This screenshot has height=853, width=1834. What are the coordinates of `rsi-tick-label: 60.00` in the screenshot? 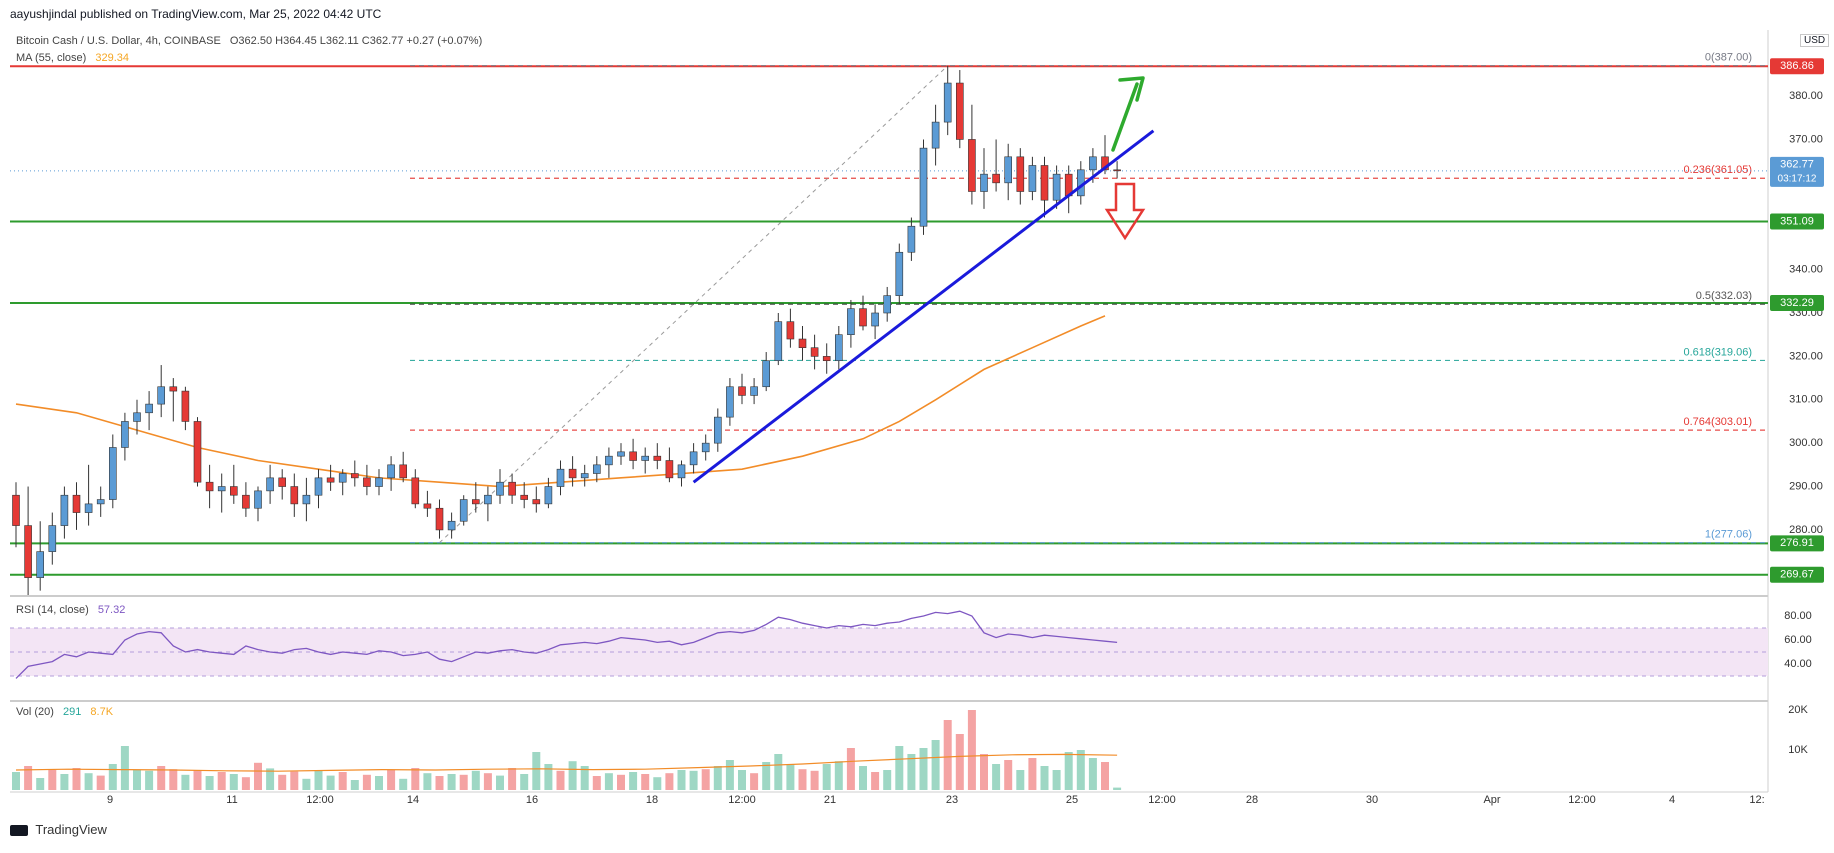 It's located at (1798, 640).